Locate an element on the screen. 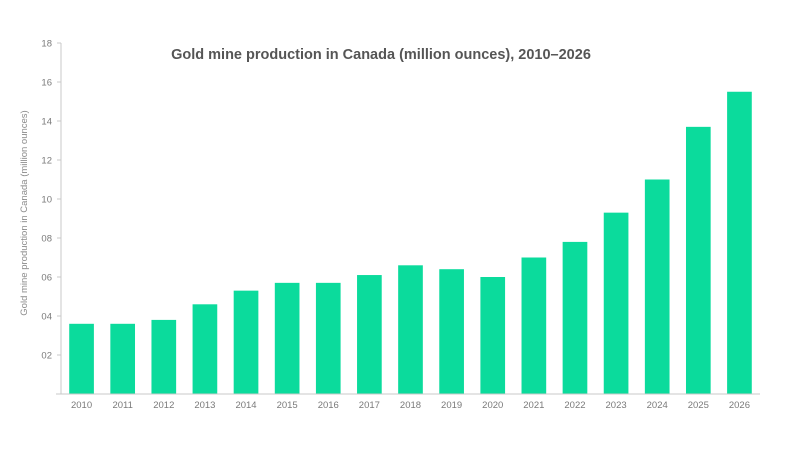 The height and width of the screenshot is (453, 800). x-tick-label: 2018 is located at coordinates (410, 405).